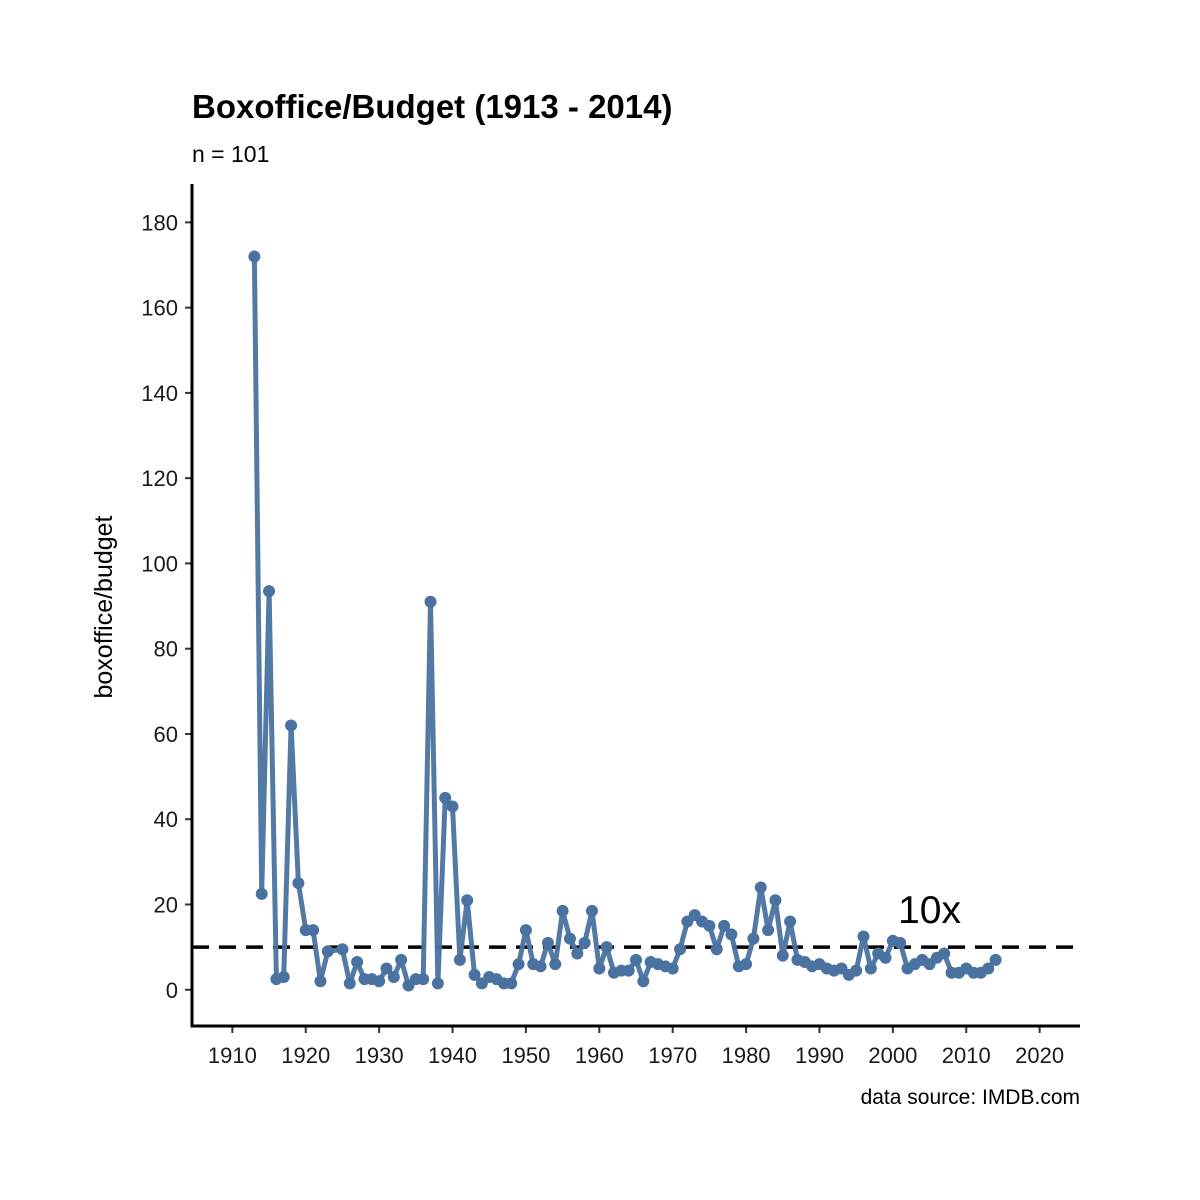 The image size is (1200, 1200). Describe the element at coordinates (172, 990) in the screenshot. I see `y-tick-label: 0` at that location.